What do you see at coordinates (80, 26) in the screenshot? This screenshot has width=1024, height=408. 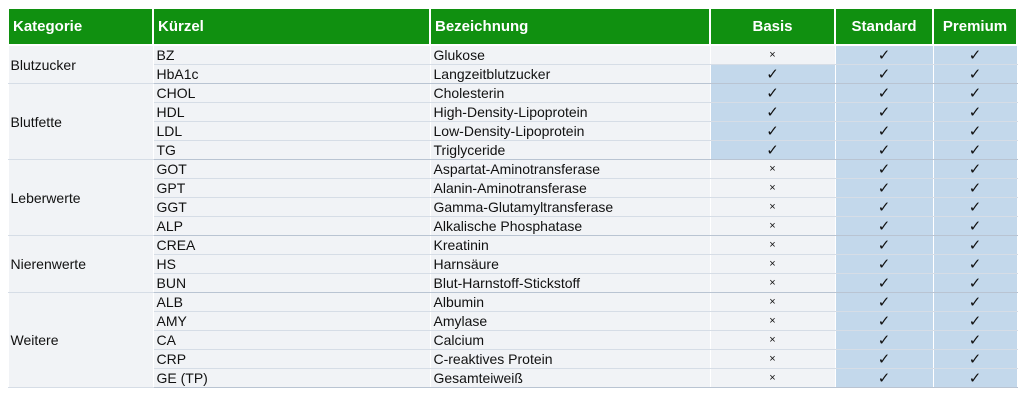 I see `header-kategorie: Kategorie` at bounding box center [80, 26].